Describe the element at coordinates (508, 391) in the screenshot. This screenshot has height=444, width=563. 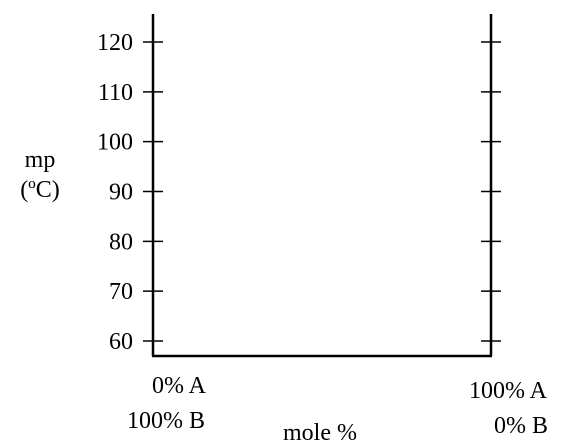
I see `x-right-label-line1: 100% A` at that location.